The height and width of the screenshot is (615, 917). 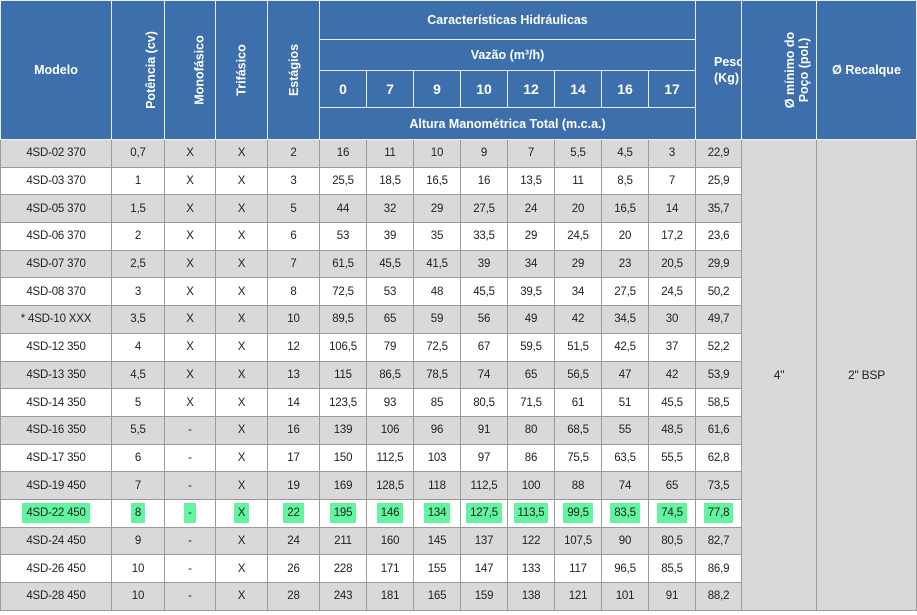 I want to click on cell-head-flow-2: 48, so click(x=437, y=292).